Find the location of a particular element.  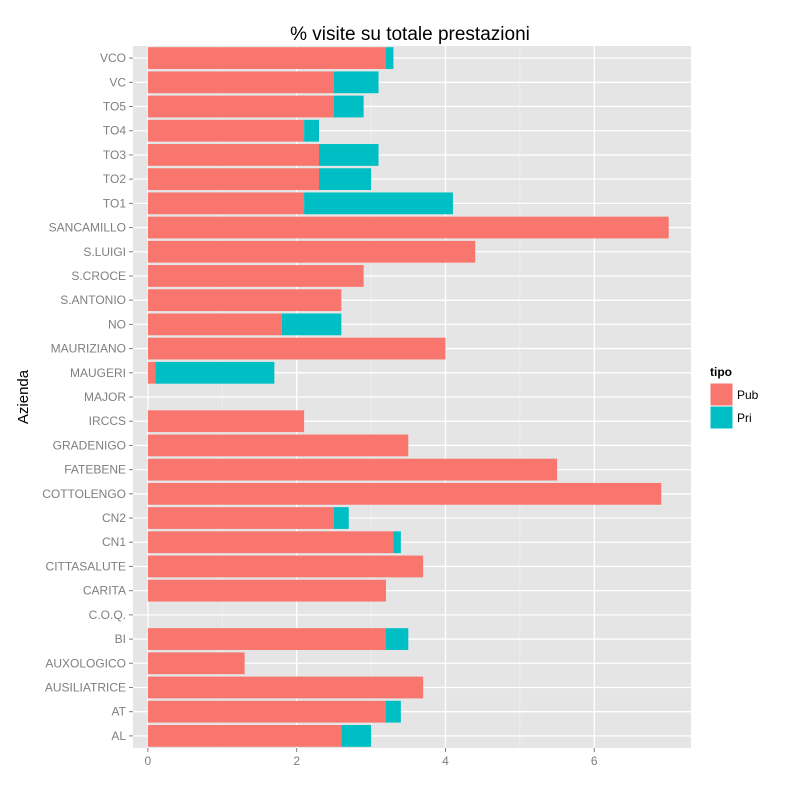

y-tick-label: CITTASALUTE is located at coordinates (86, 566).